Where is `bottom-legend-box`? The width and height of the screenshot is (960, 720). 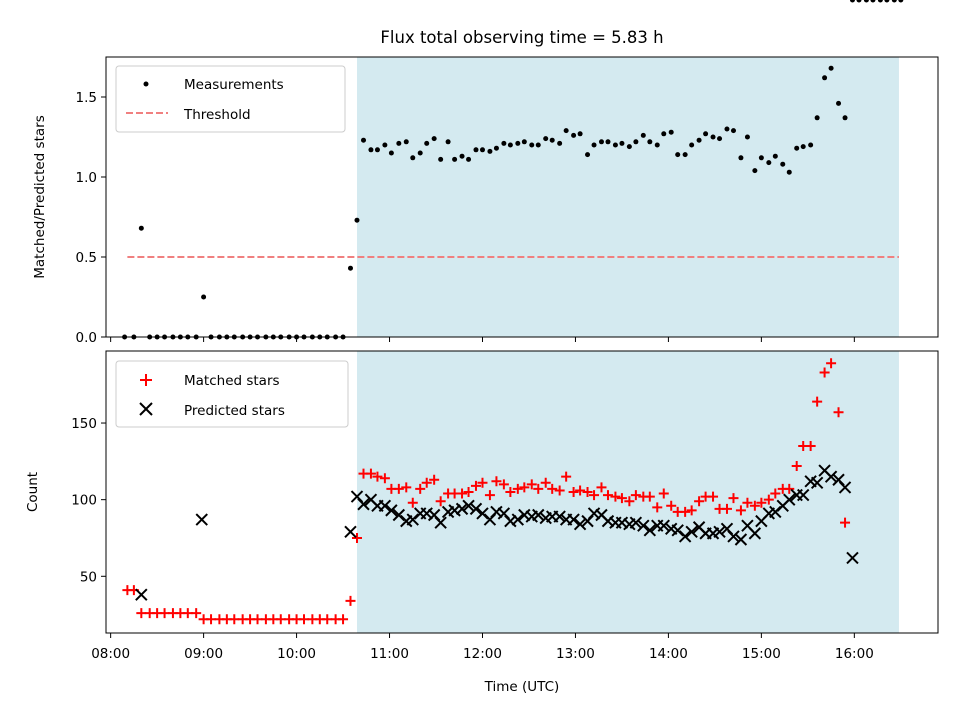 bottom-legend-box is located at coordinates (232, 394).